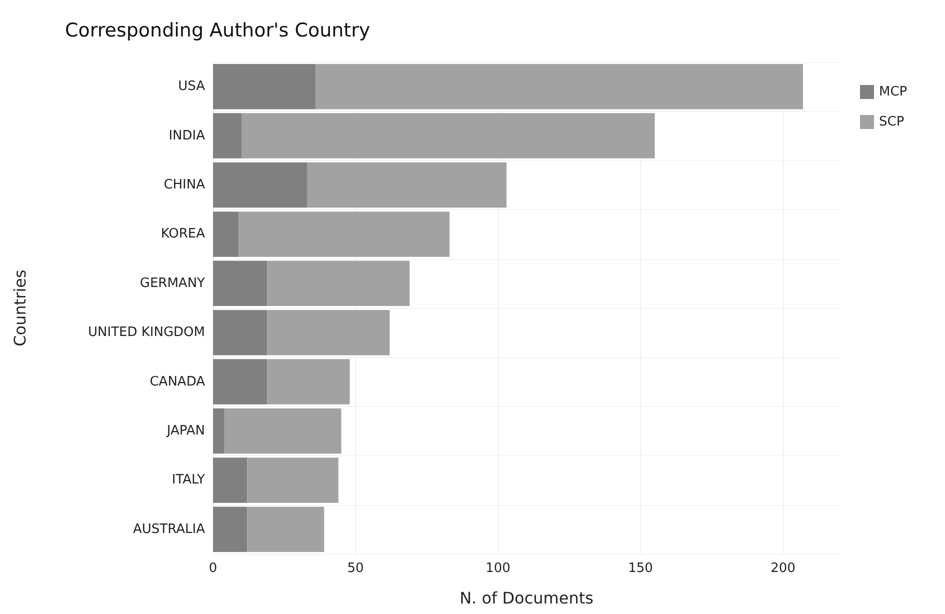 This screenshot has width=945, height=614. Describe the element at coordinates (213, 568) in the screenshot. I see `x-tick-label: 0` at that location.